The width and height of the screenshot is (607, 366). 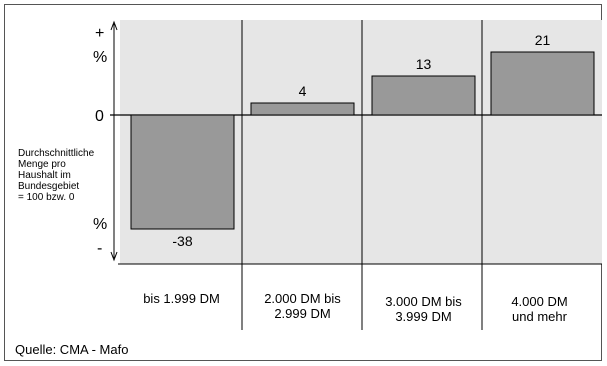 What do you see at coordinates (303, 91) in the screenshot?
I see `data-label: 4` at bounding box center [303, 91].